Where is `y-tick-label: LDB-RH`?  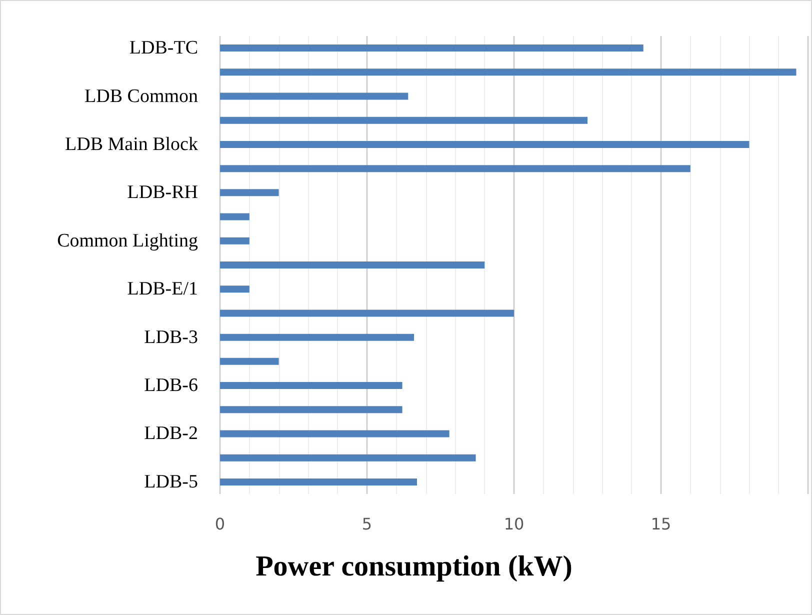 y-tick-label: LDB-RH is located at coordinates (162, 193).